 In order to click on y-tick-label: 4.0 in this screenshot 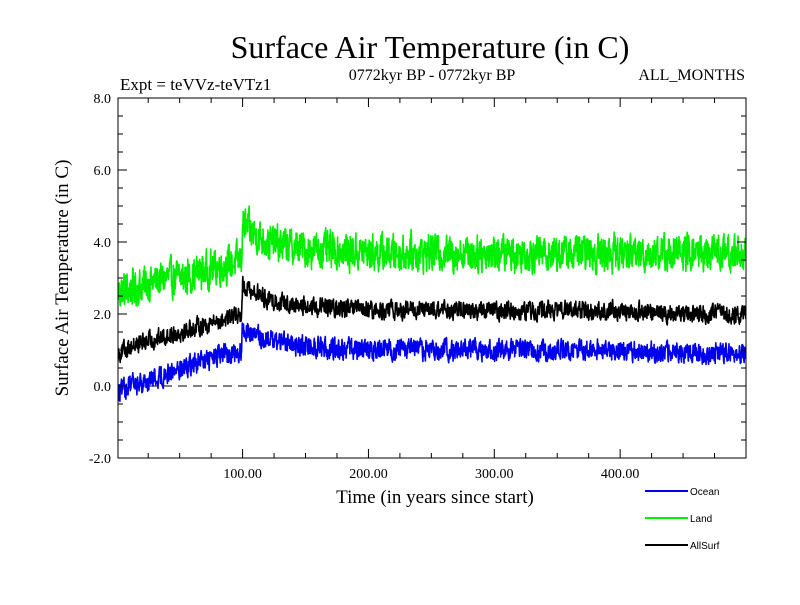, I will do `click(103, 243)`.